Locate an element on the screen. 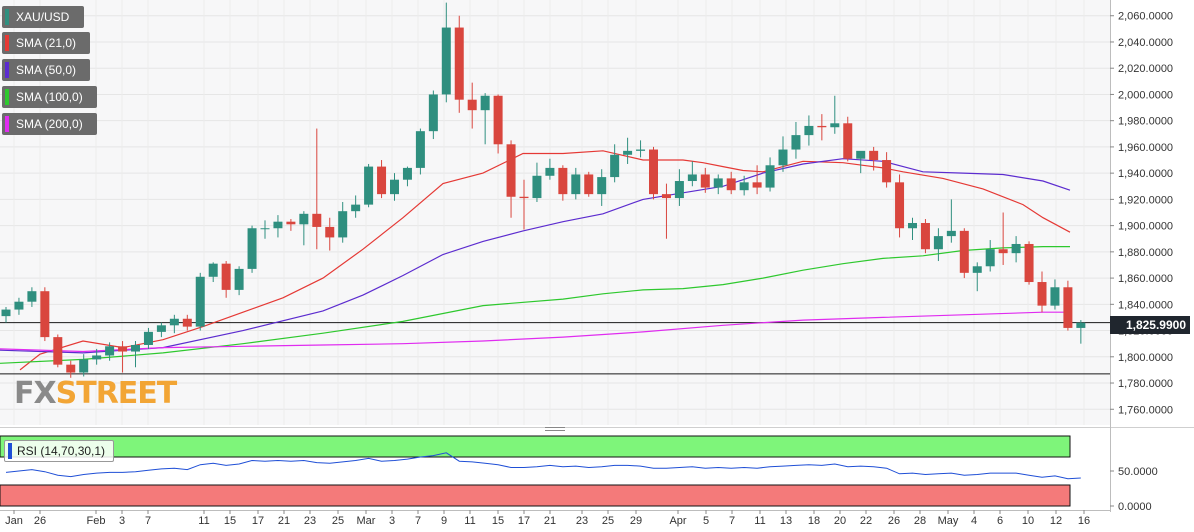 The image size is (1194, 532). rsi-tick-label: 50.0000 is located at coordinates (1138, 472).